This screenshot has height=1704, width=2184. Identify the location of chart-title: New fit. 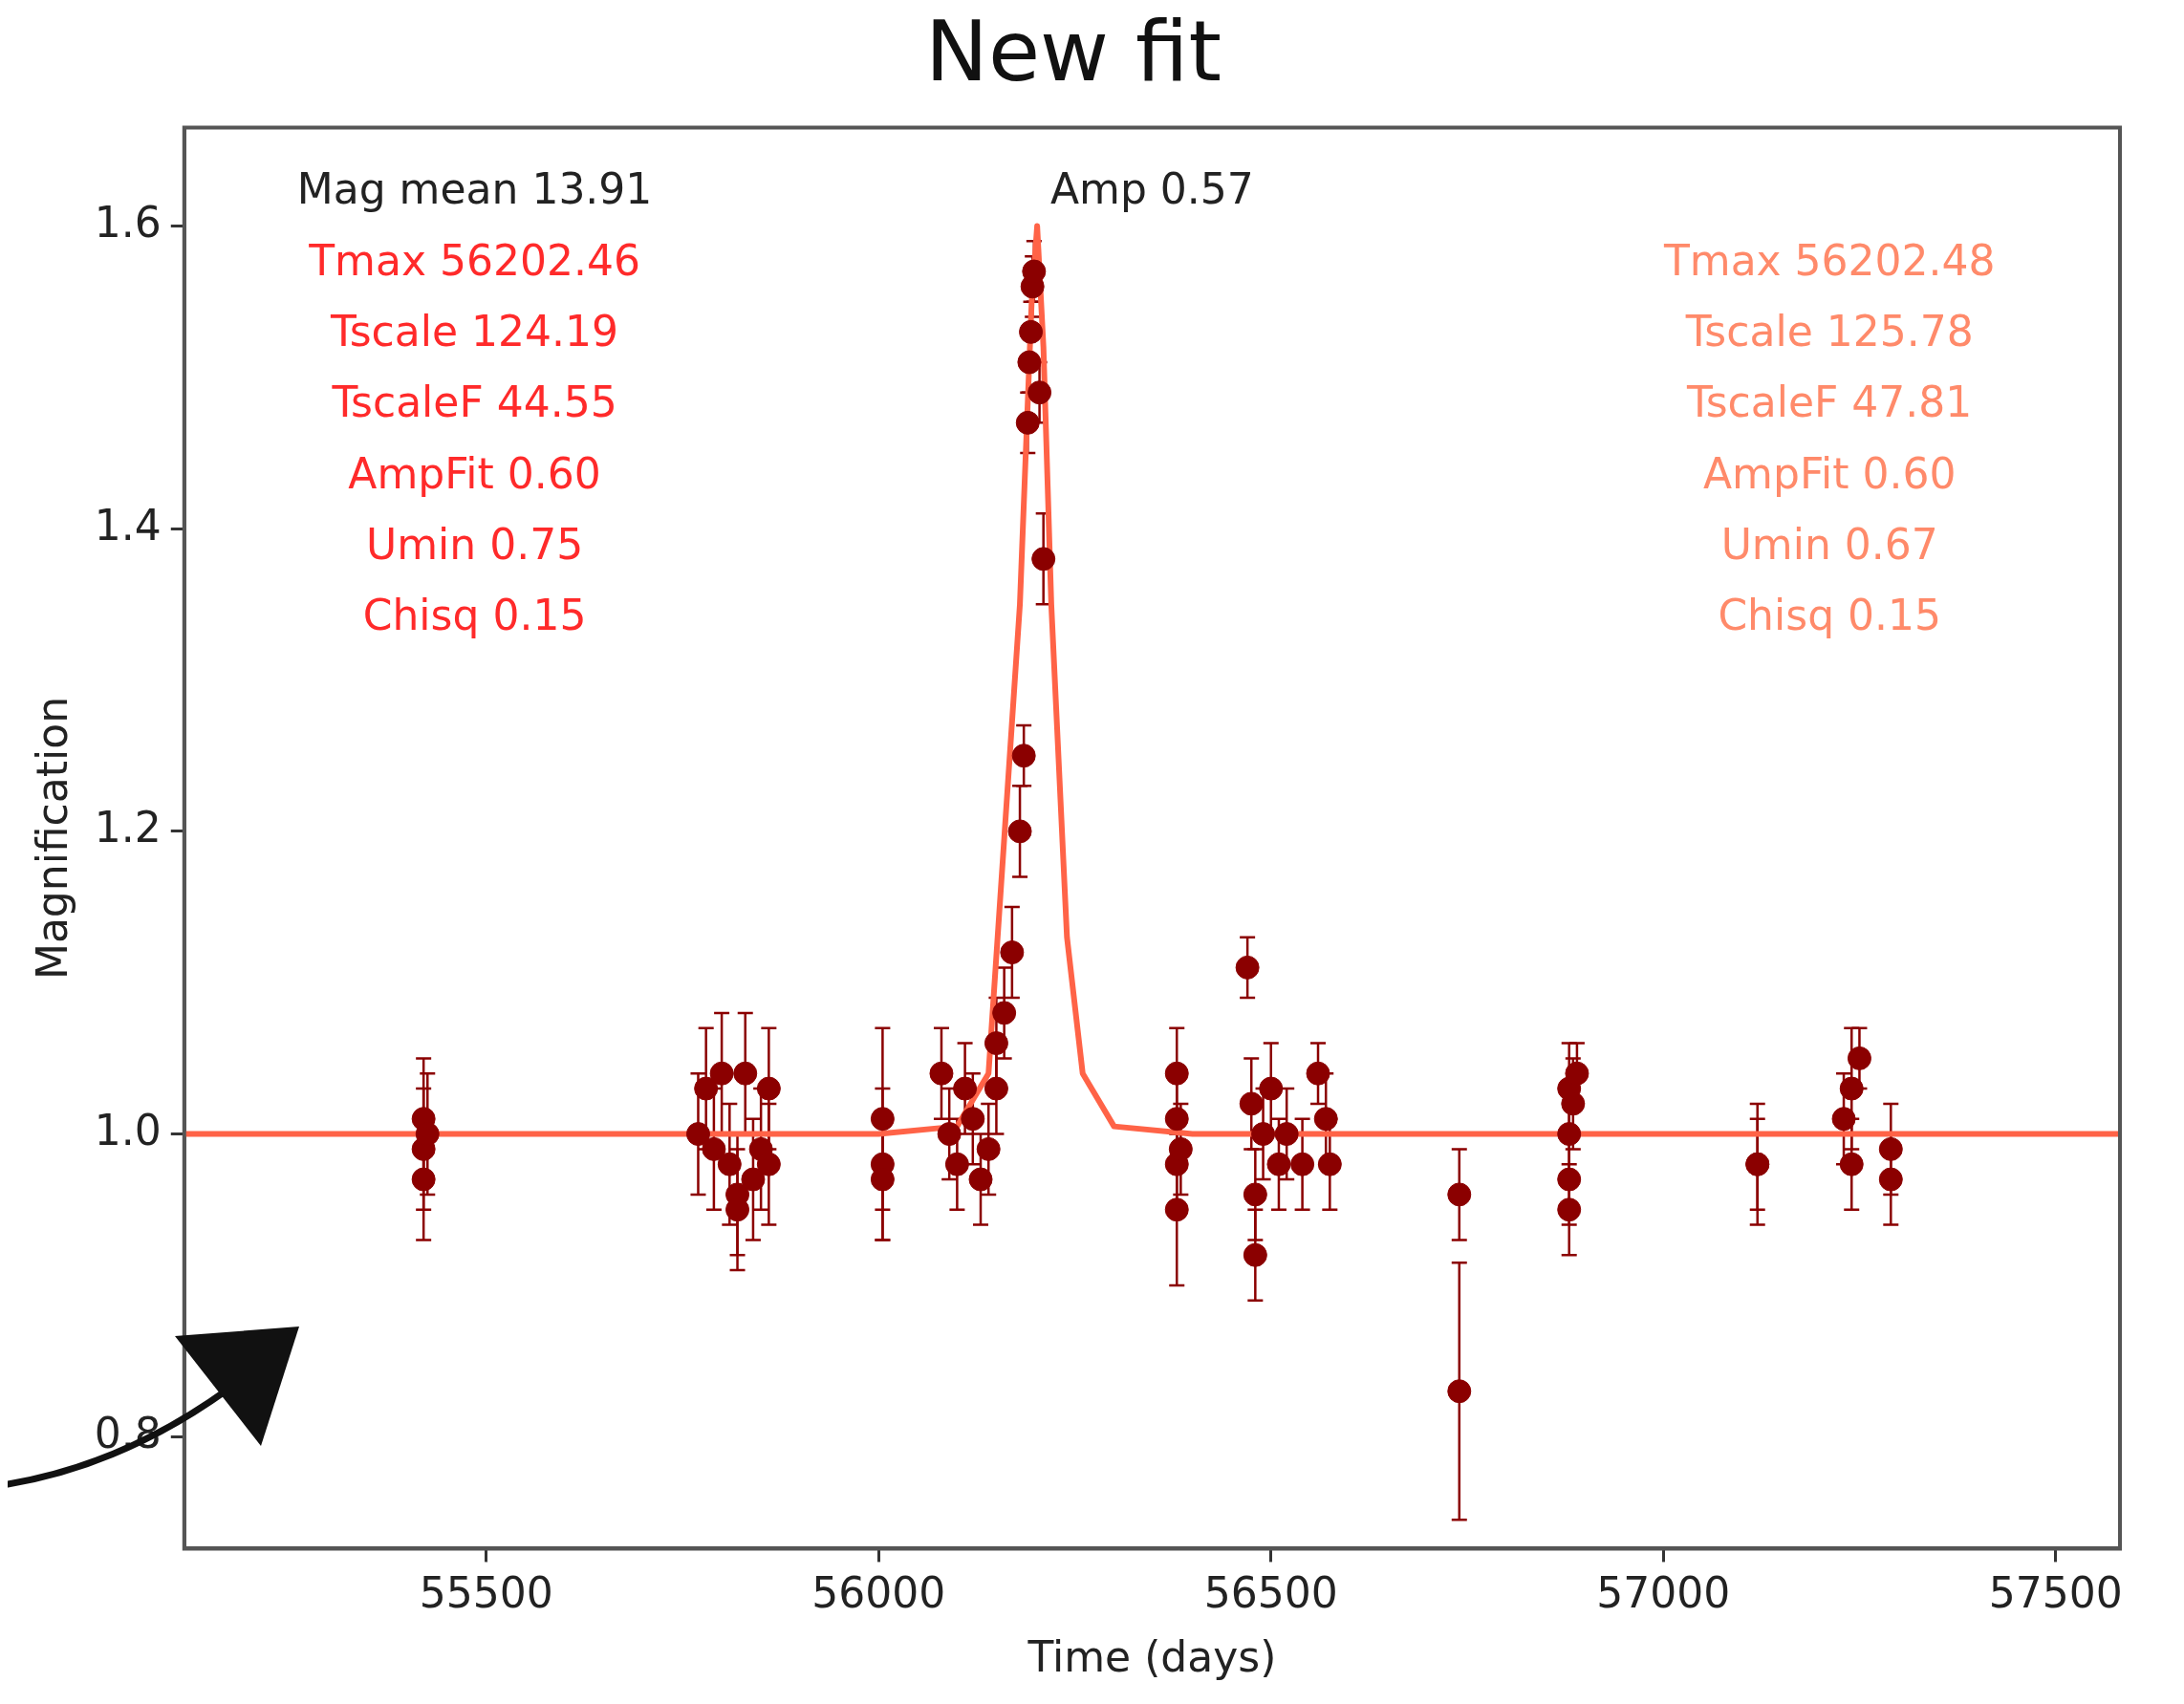
(1074, 50).